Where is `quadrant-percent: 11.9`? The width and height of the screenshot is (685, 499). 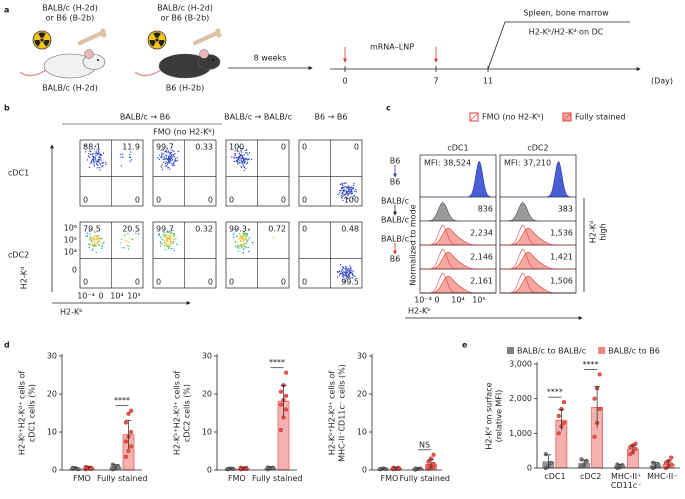 quadrant-percent: 11.9 is located at coordinates (131, 147).